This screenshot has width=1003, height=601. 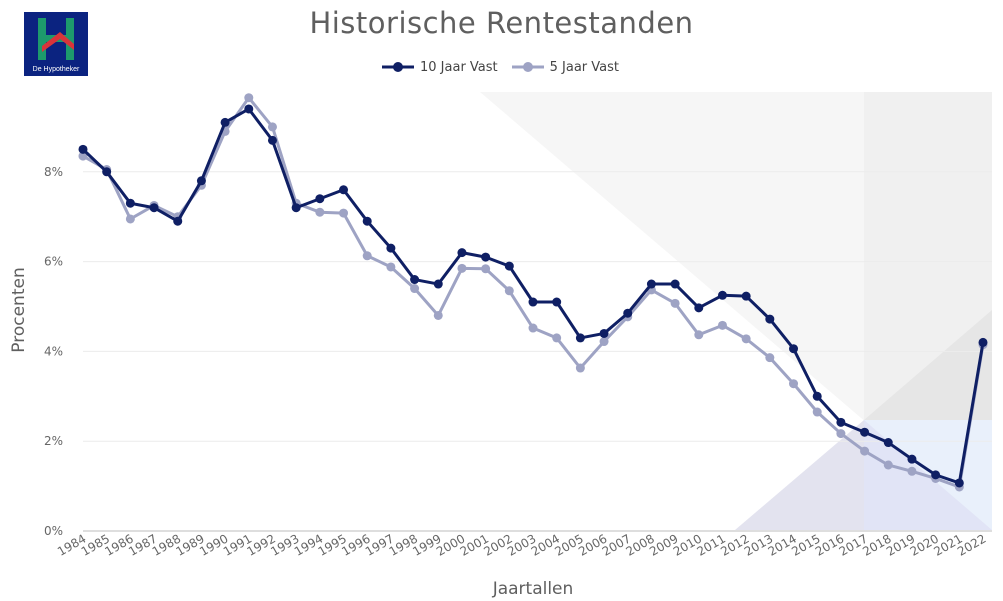 What do you see at coordinates (501, 23) in the screenshot?
I see `chart-title: Historische Rentestanden` at bounding box center [501, 23].